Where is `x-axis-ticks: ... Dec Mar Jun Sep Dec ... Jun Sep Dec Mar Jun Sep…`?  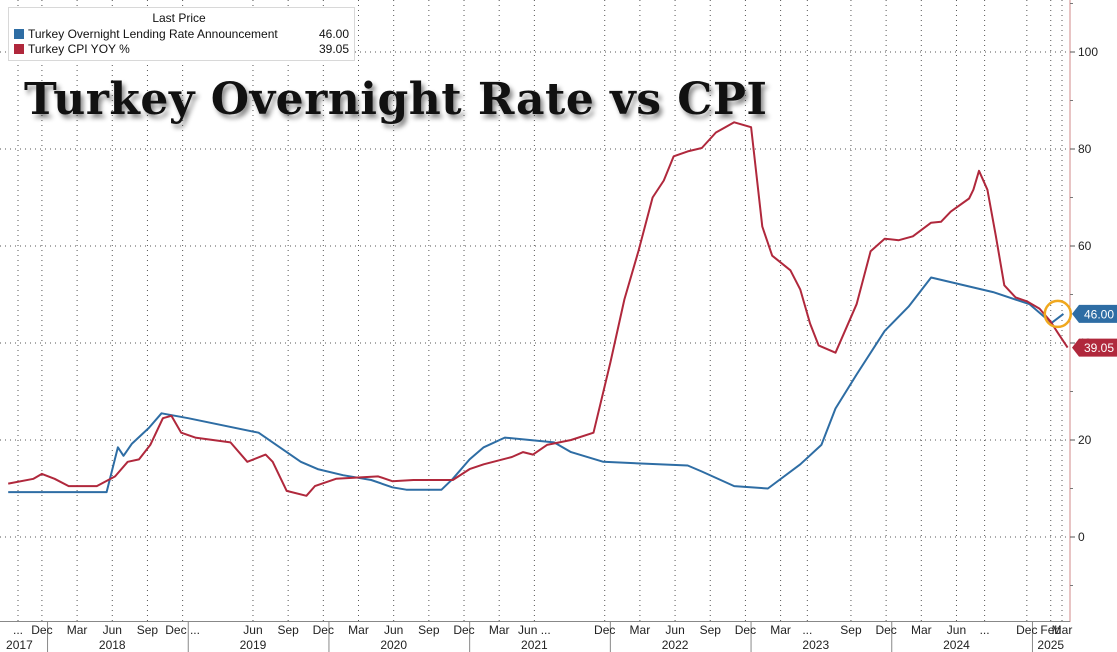 x-axis-ticks: ... Dec Mar Jun Sep Dec ... Jun Sep Dec Mar Jun Sep… is located at coordinates (539, 637).